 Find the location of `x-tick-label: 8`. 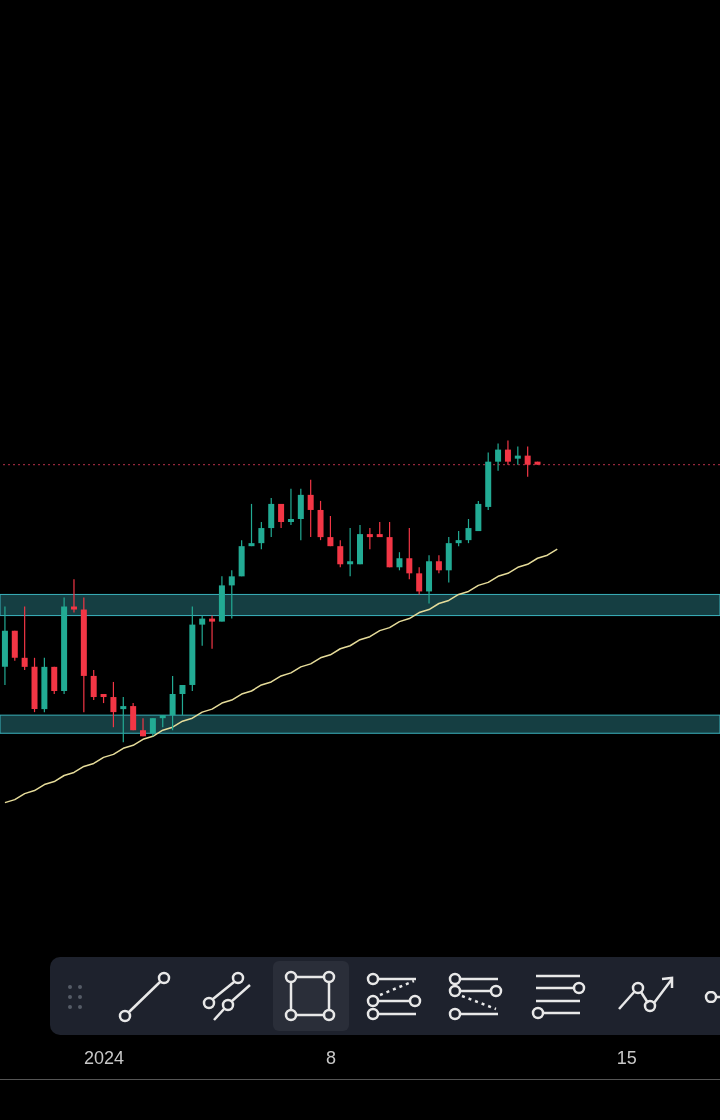

x-tick-label: 8 is located at coordinates (330, 1057).